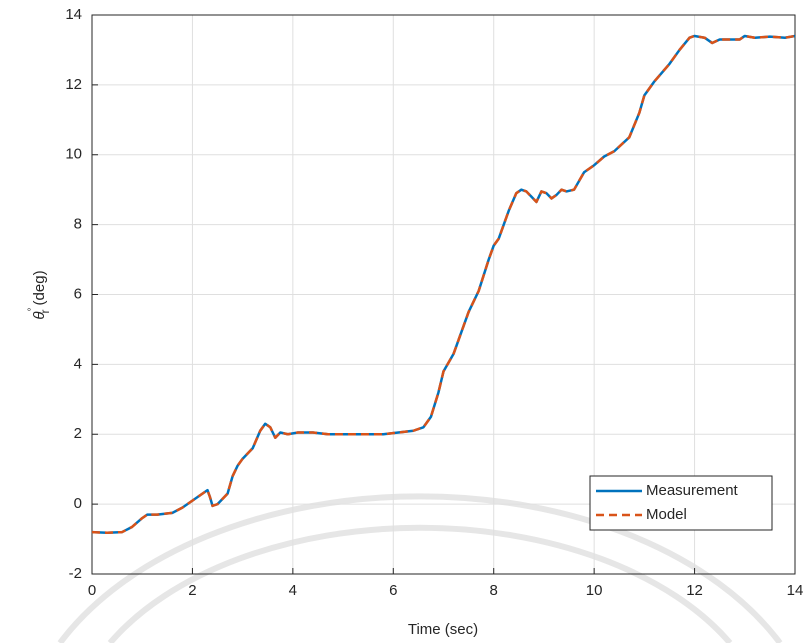 This screenshot has height=643, width=809. Describe the element at coordinates (795, 590) in the screenshot. I see `x-tick-label: 14` at that location.